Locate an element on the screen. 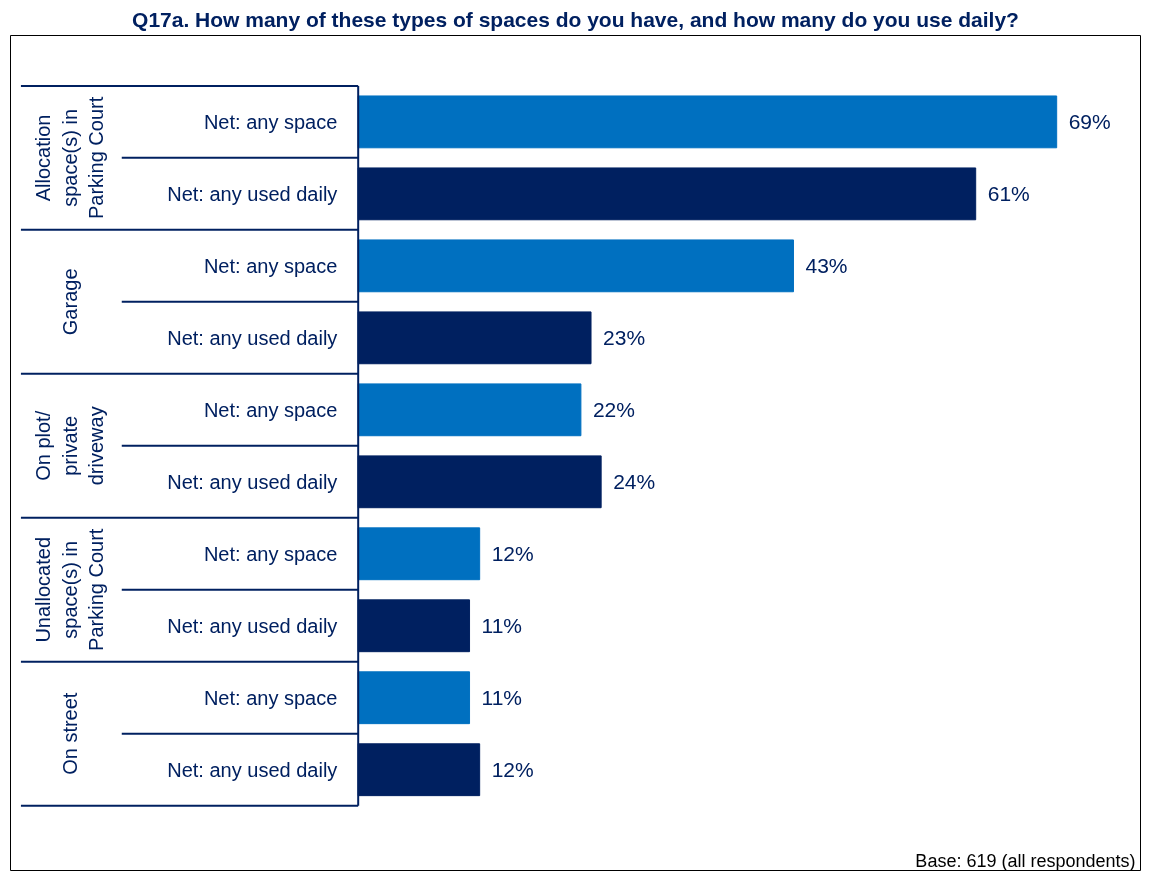 This screenshot has width=1170, height=896. text: On street is located at coordinates (69, 733).